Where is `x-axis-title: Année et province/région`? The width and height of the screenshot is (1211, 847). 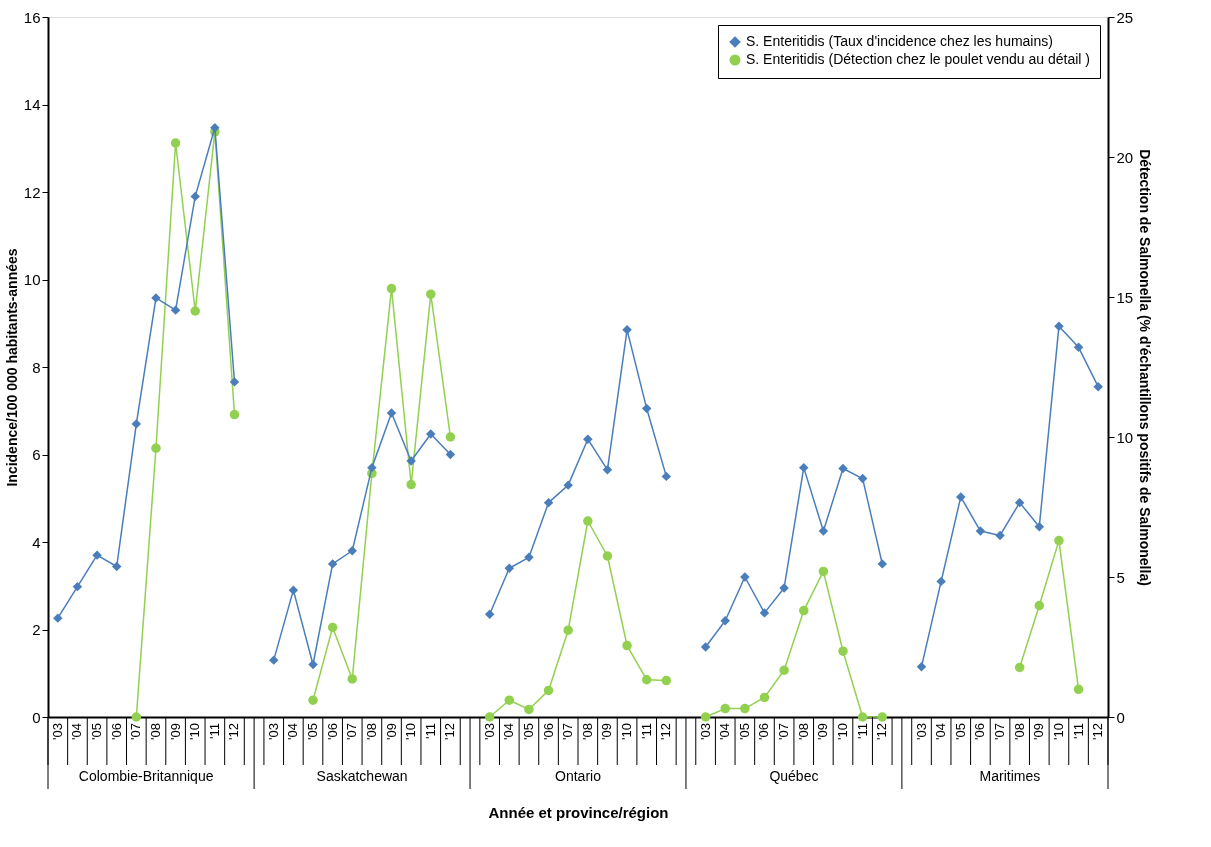
x-axis-title: Année et province/région is located at coordinates (578, 812).